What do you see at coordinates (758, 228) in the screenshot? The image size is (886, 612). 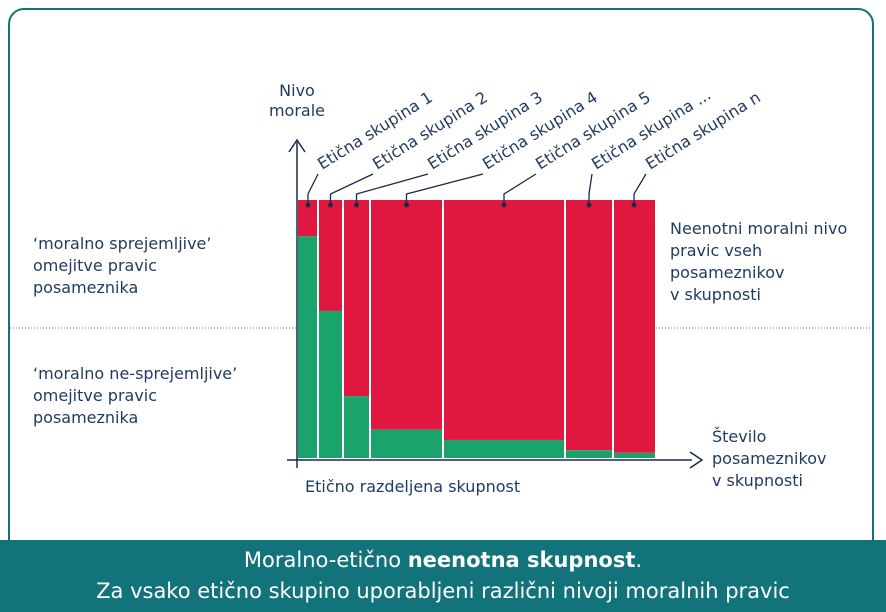 I see `annotation: Neenotni moralni nivo` at bounding box center [758, 228].